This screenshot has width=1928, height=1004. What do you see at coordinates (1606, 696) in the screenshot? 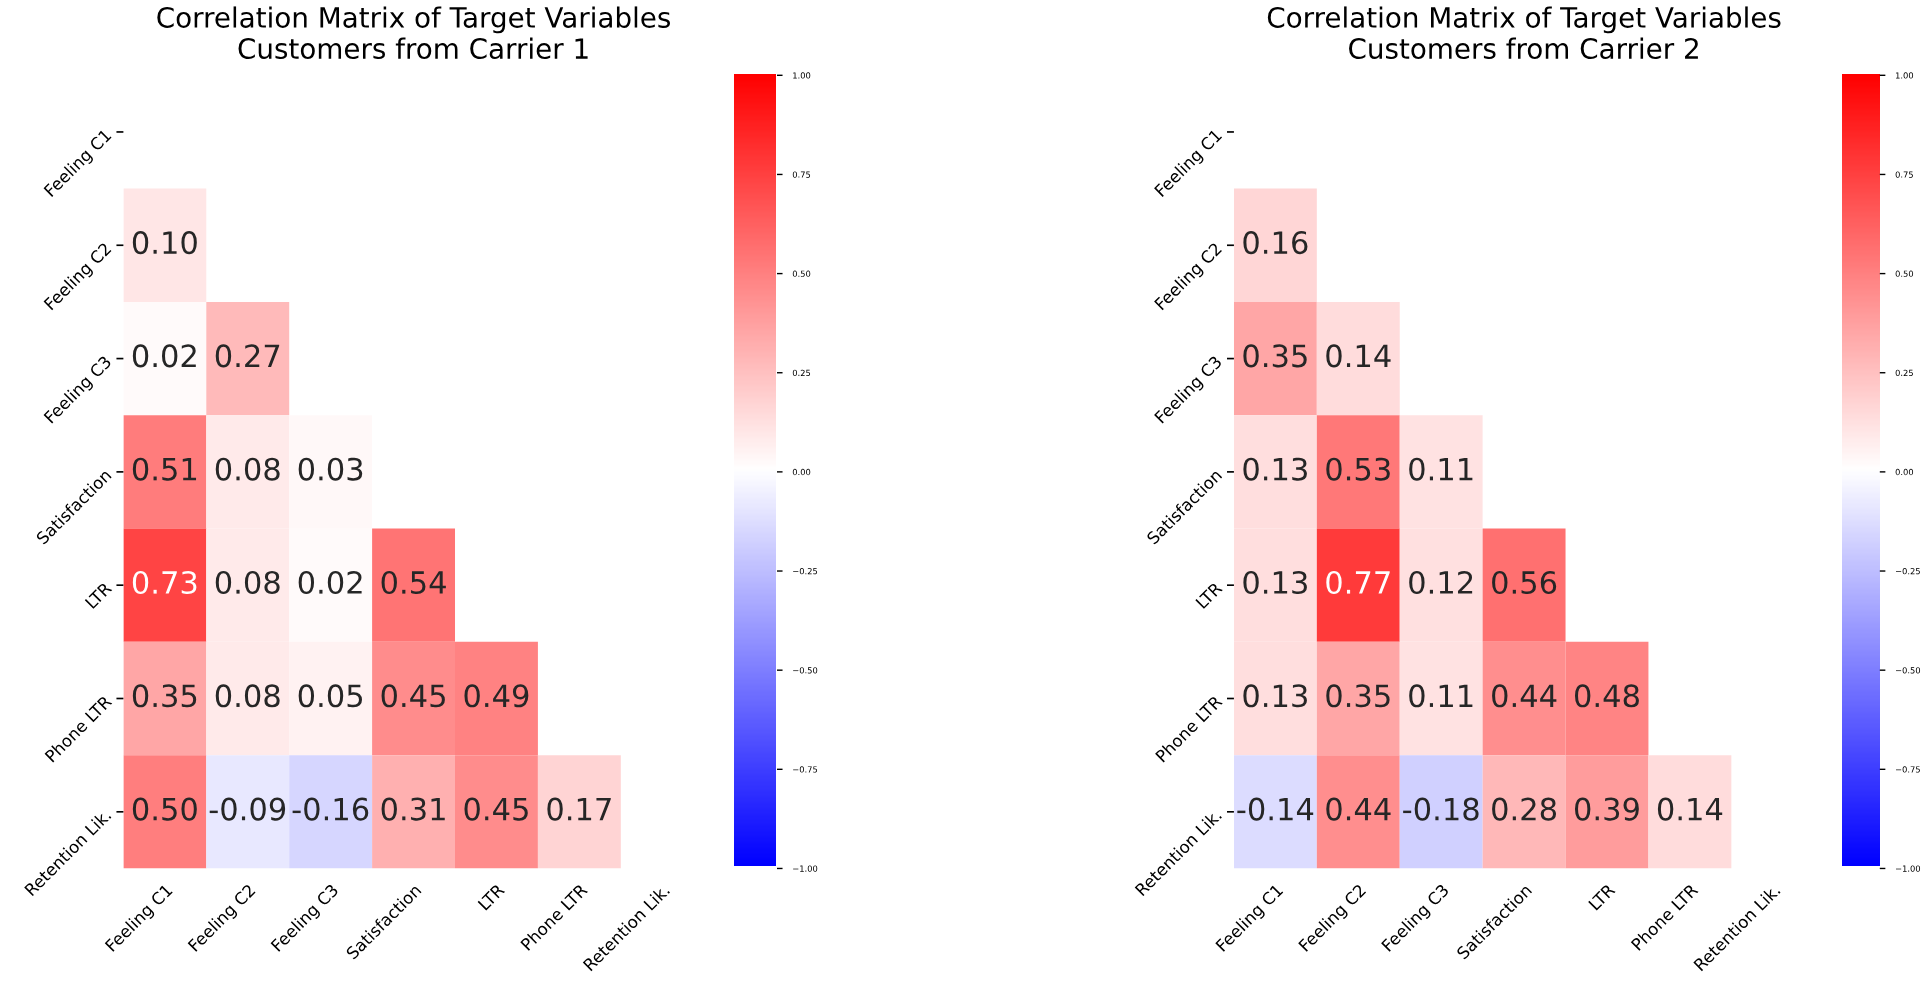
I see `data-label: 0.48` at bounding box center [1606, 696].